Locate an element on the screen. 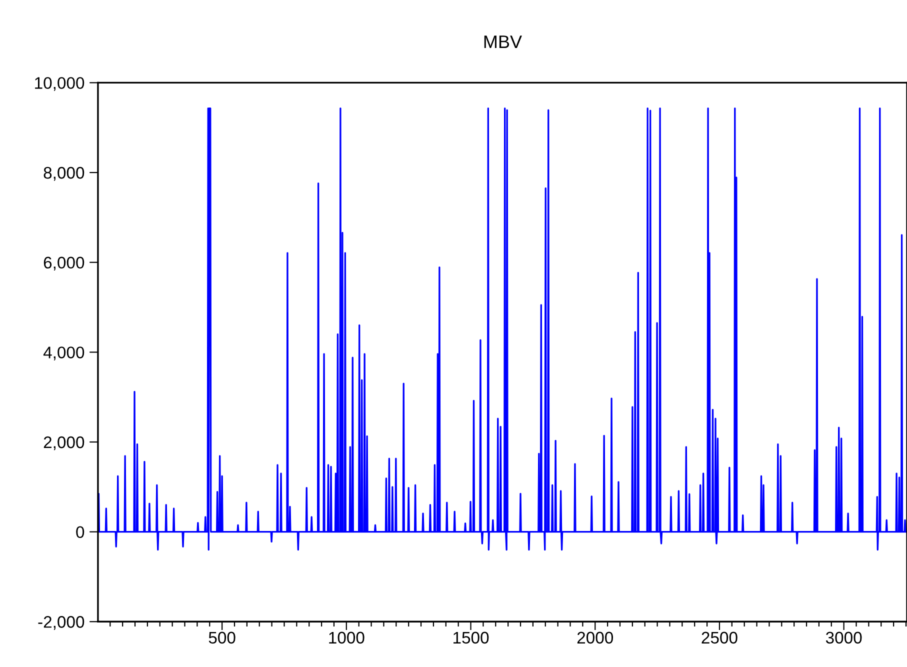  x-tick-label: 3000 is located at coordinates (844, 638).